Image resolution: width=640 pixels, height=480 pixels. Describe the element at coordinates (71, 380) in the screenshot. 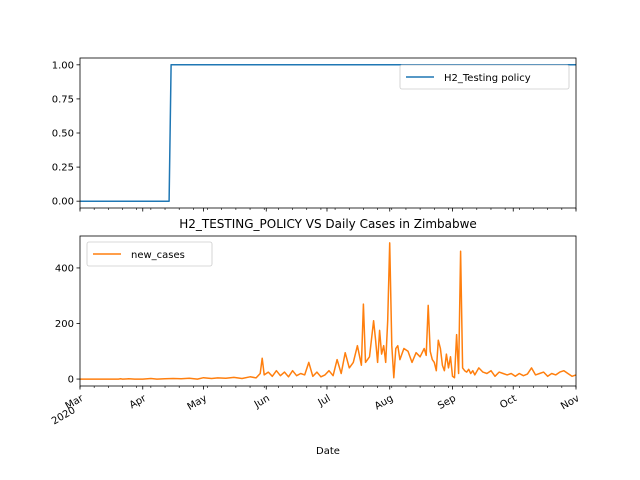

I see `bottom-y-tick-label: 0` at that location.